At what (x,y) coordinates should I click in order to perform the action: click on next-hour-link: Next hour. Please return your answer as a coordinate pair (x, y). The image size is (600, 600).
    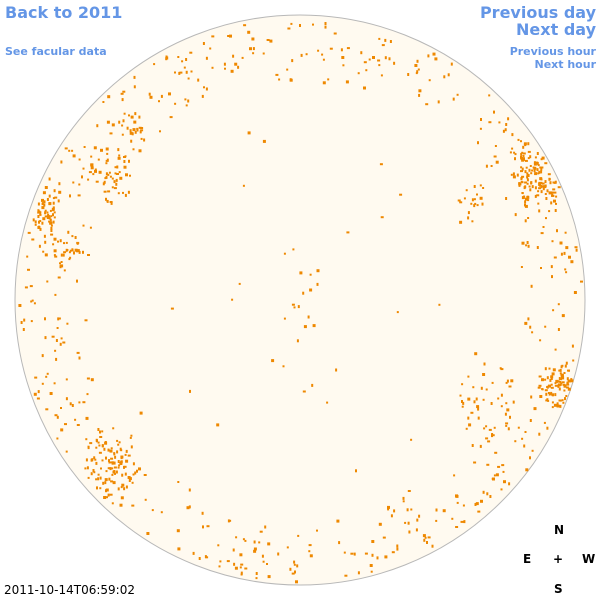
    Looking at the image, I should click on (565, 64).